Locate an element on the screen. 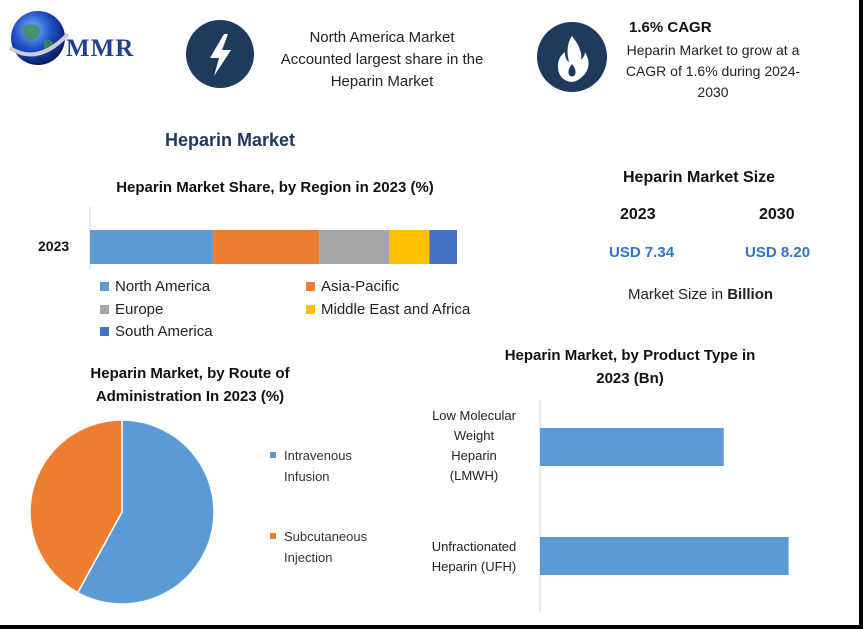  flame-icon is located at coordinates (573, 59).